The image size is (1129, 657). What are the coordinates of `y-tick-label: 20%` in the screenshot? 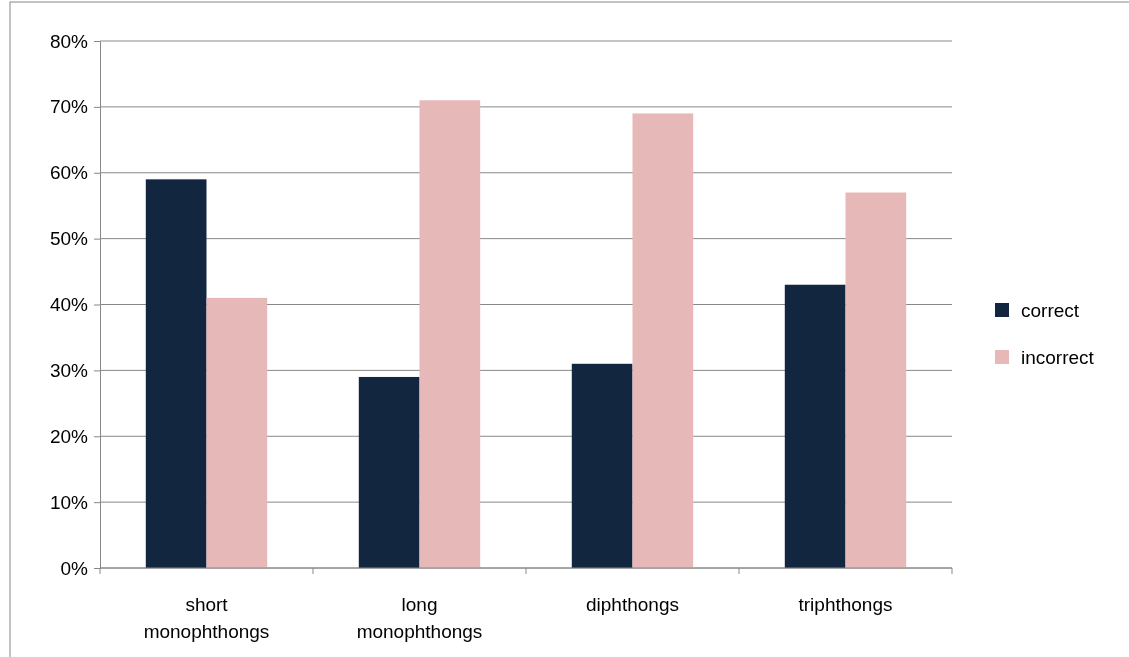 It's located at (69, 436).